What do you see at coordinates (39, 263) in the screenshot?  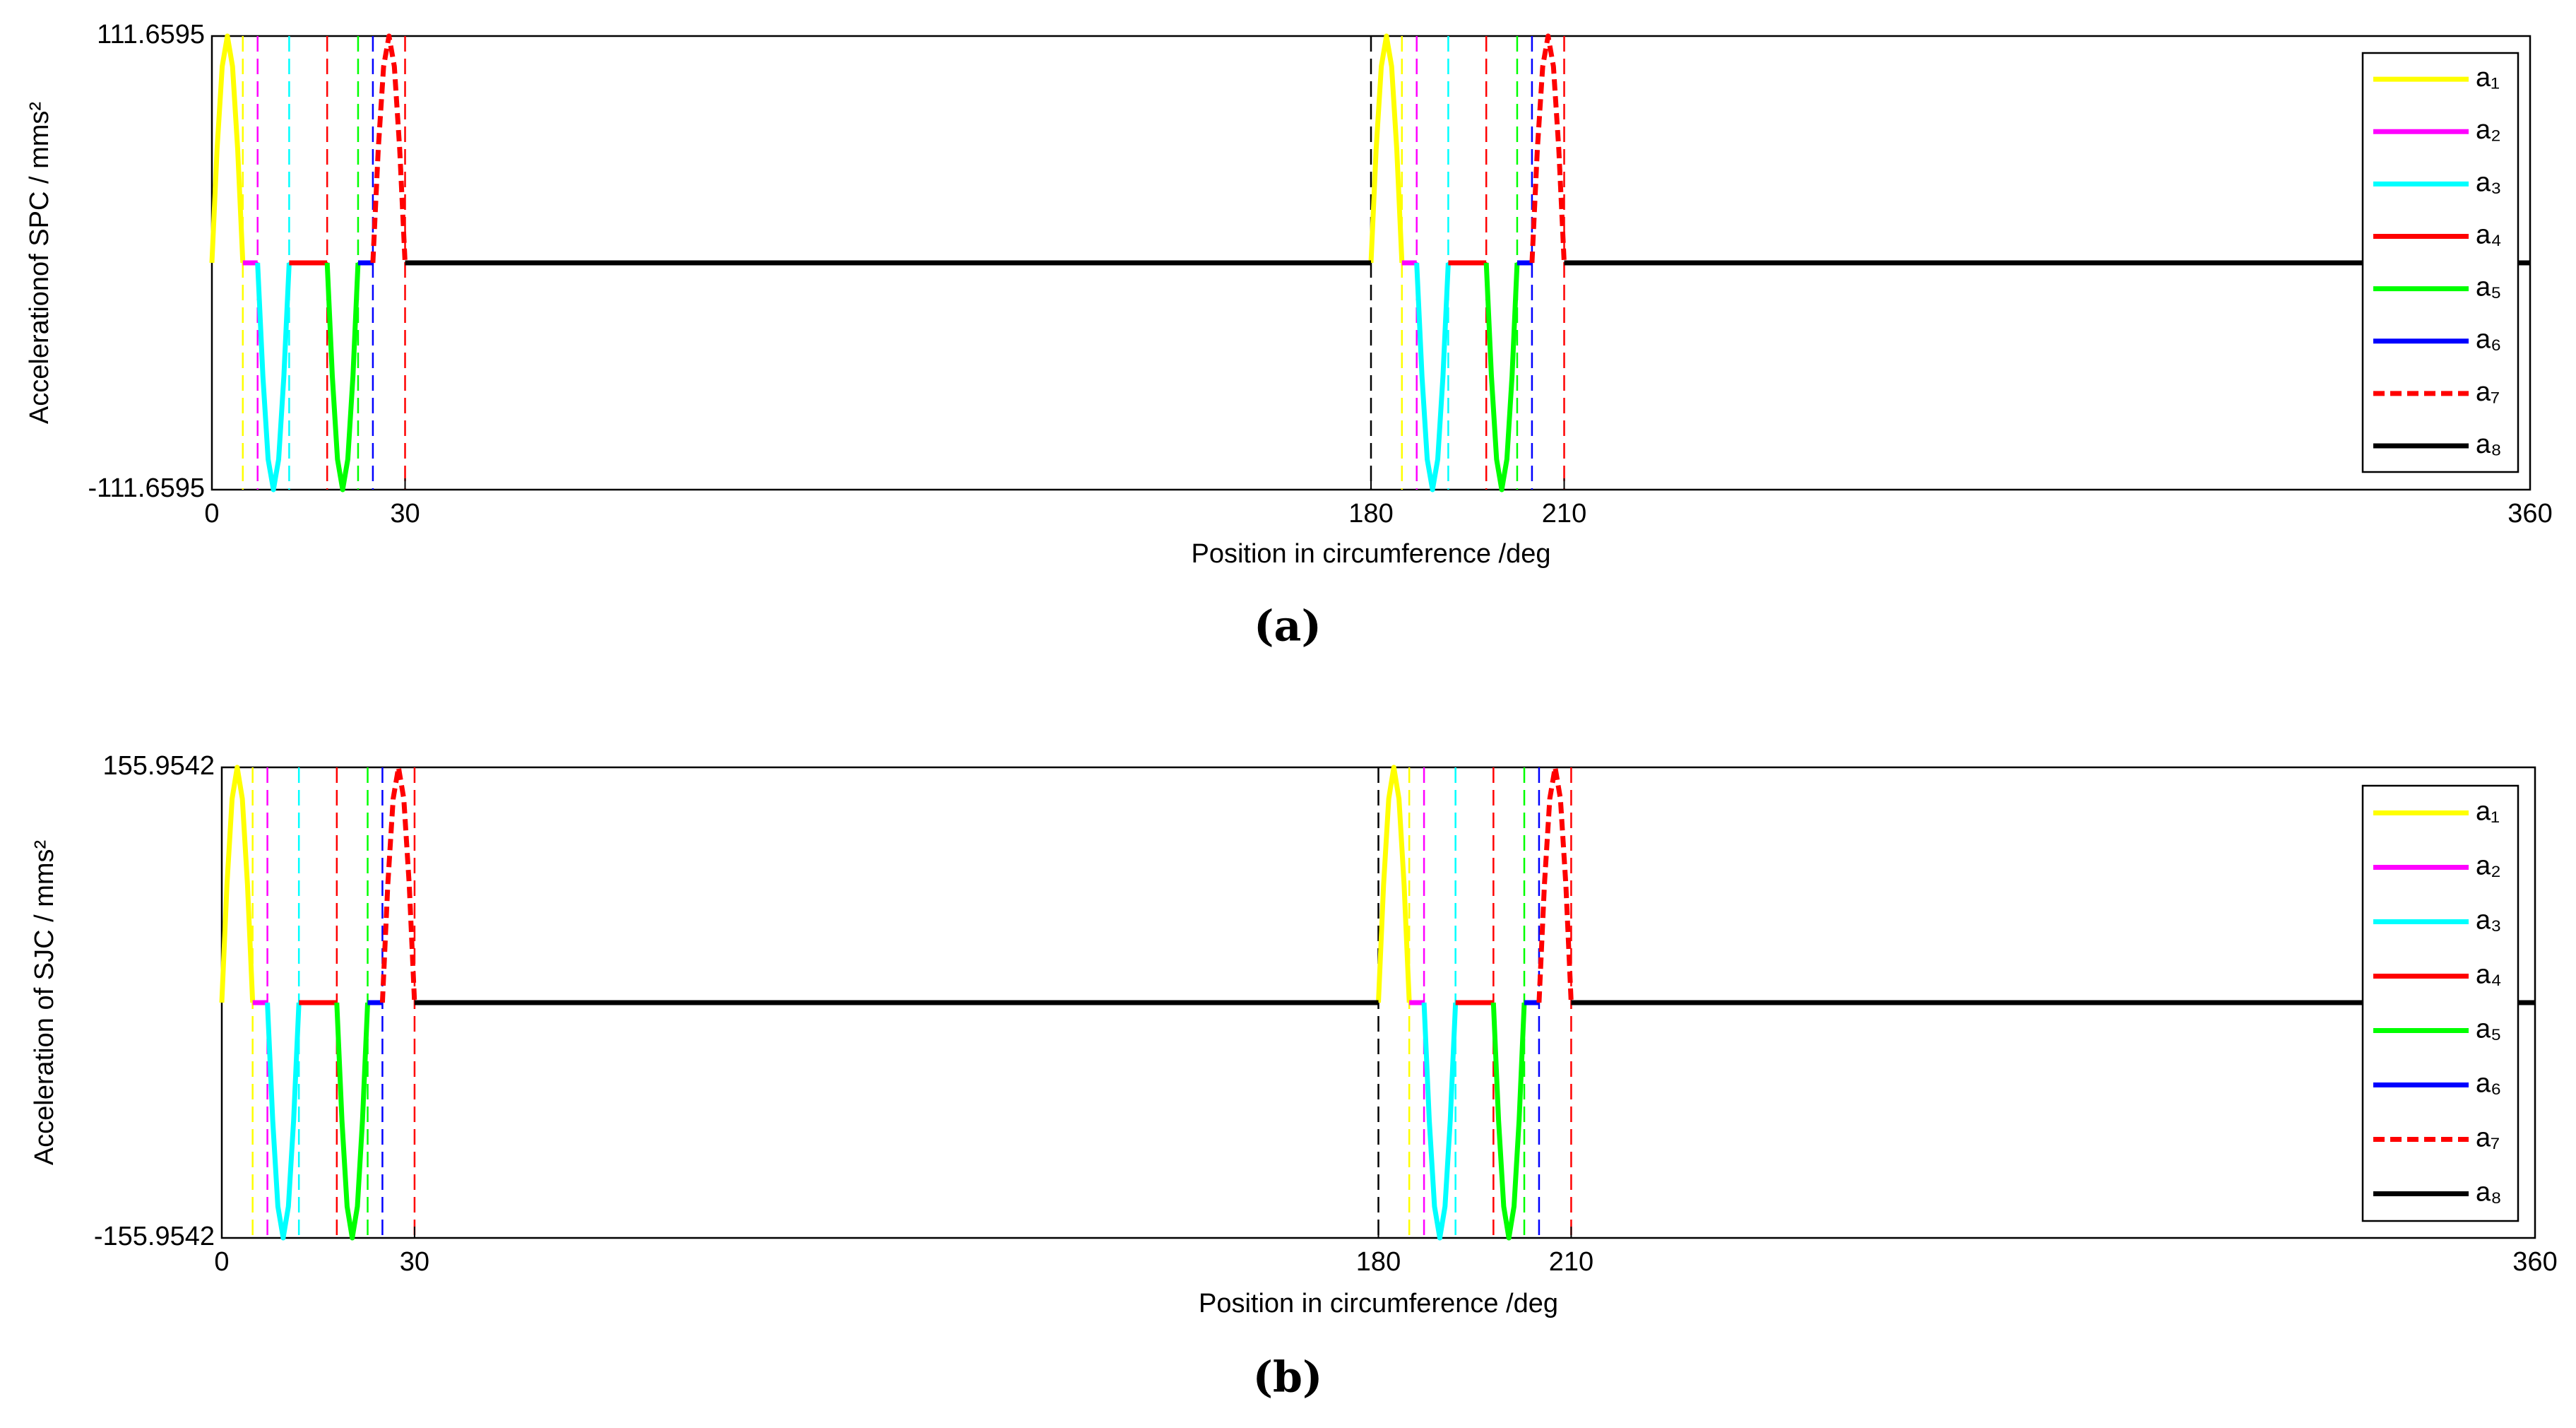 I see `y-axis-label: Accelerationof SPC / mms²` at bounding box center [39, 263].